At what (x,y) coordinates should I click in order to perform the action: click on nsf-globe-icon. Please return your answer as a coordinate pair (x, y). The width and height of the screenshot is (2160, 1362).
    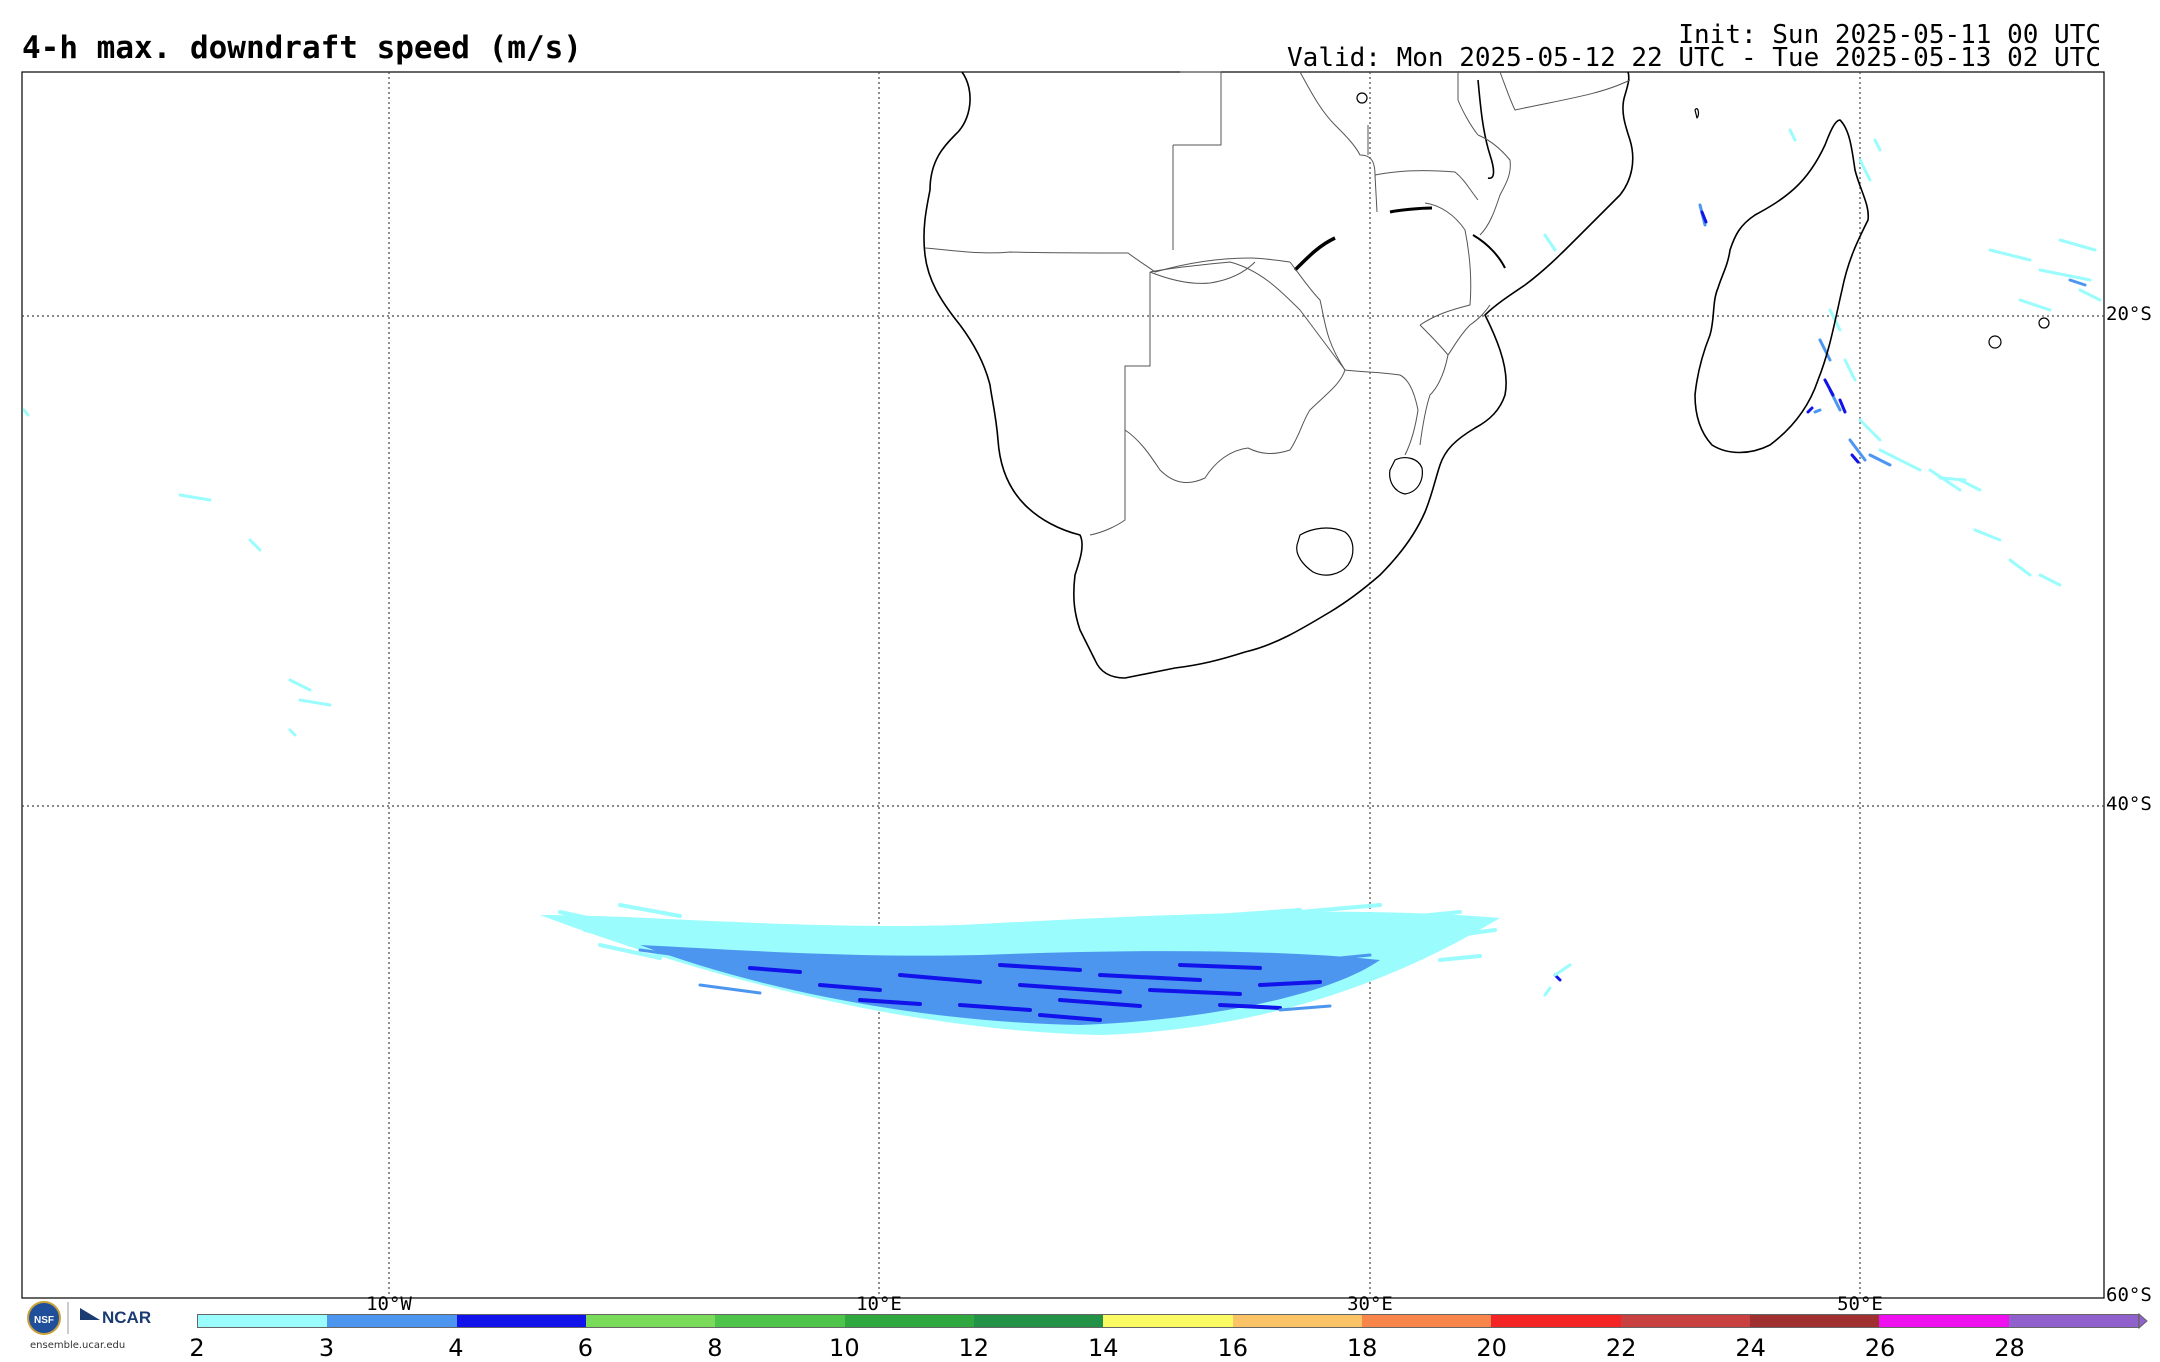
    Looking at the image, I should click on (44, 1318).